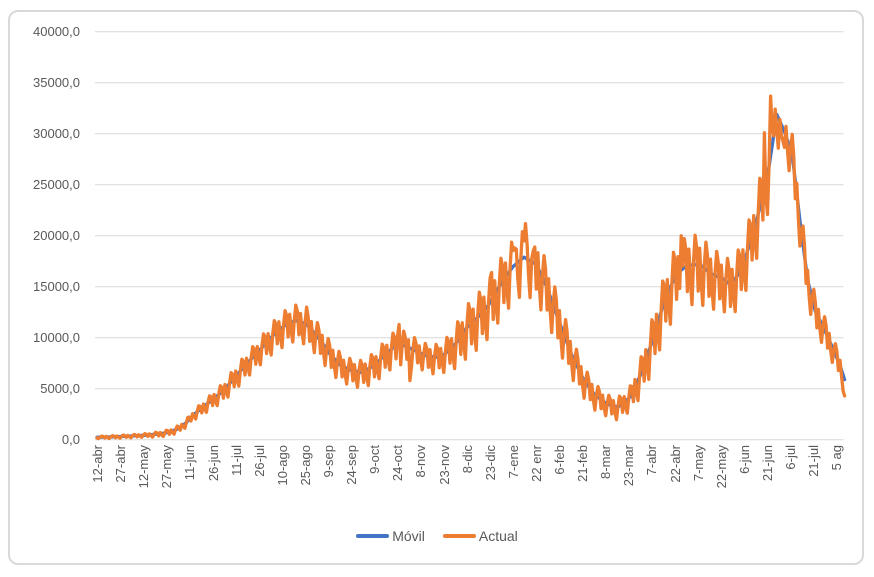 This screenshot has height=577, width=874. I want to click on x-axis-tick-label: 7-may, so click(698, 463).